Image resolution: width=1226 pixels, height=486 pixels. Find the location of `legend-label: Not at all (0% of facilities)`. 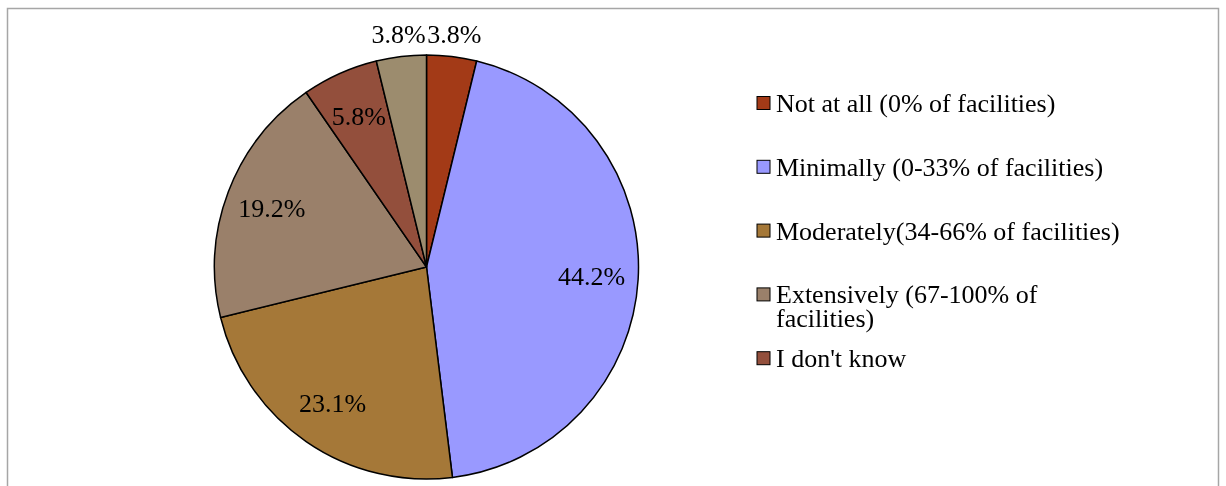

legend-label: Not at all (0% of facilities) is located at coordinates (916, 103).